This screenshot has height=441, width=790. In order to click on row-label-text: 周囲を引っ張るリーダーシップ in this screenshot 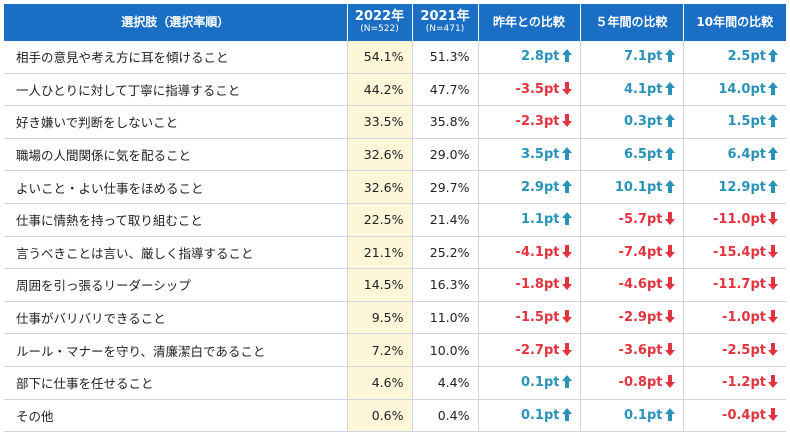, I will do `click(103, 286)`.